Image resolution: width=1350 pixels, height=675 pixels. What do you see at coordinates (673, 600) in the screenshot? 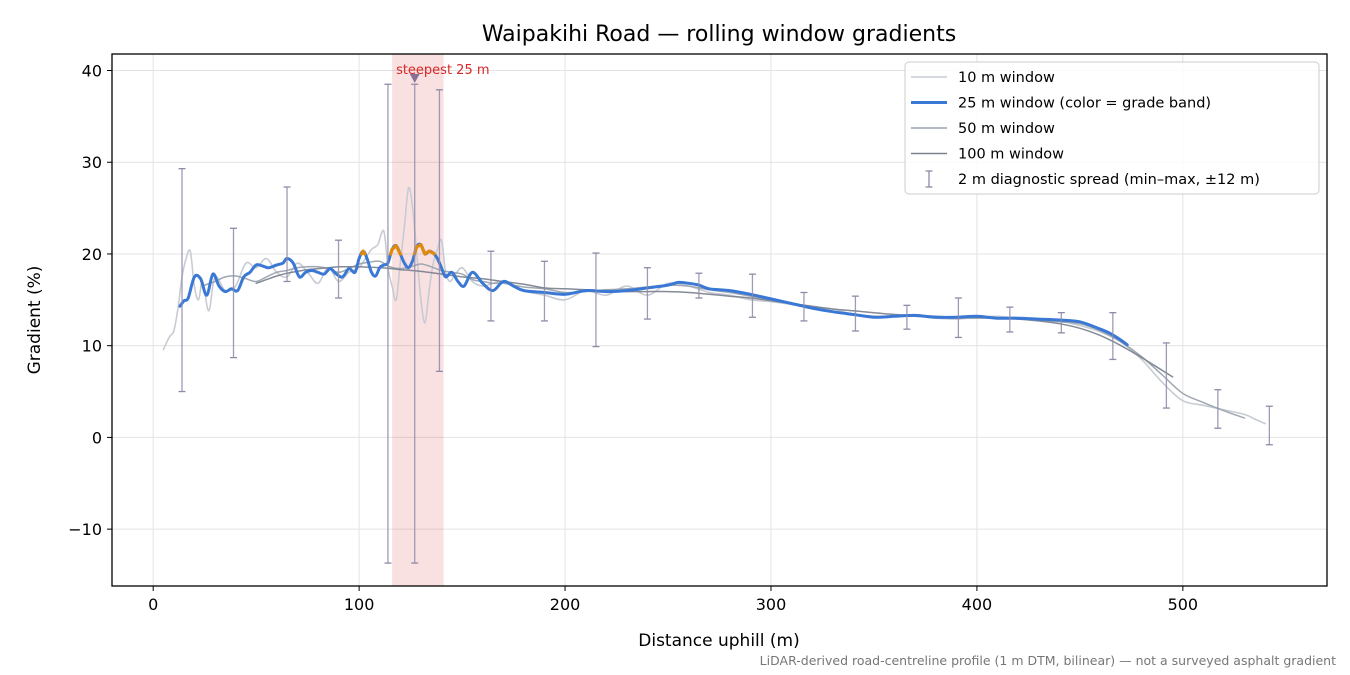
I see `x-axis-ticks: 0 100 200 300 400 500` at bounding box center [673, 600].